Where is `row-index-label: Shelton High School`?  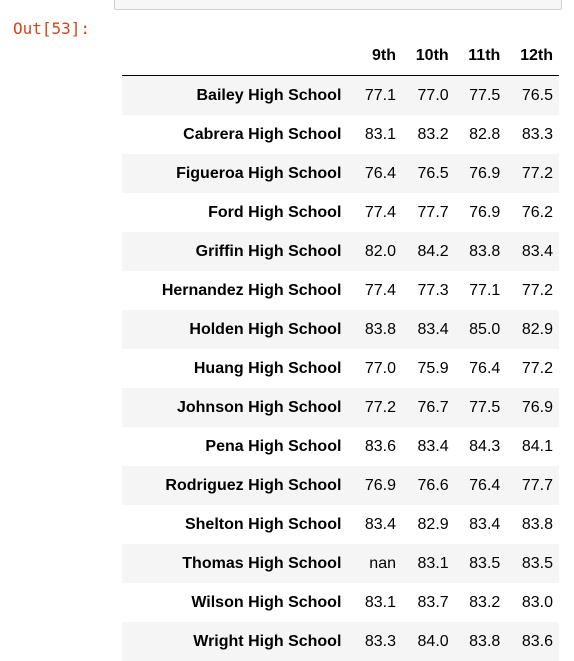 row-index-label: Shelton High School is located at coordinates (236, 524).